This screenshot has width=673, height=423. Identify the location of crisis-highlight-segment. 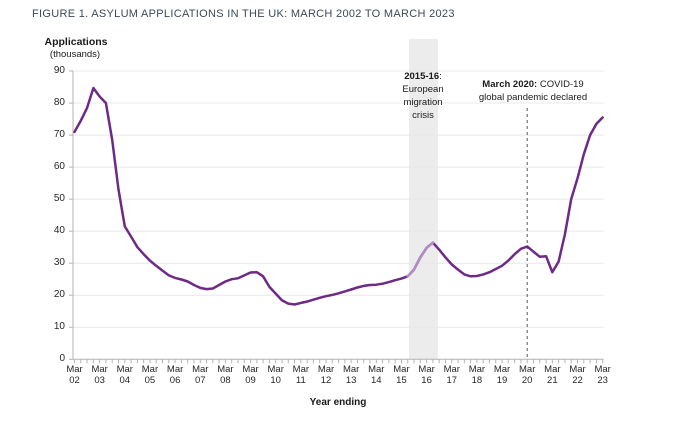
(420, 259).